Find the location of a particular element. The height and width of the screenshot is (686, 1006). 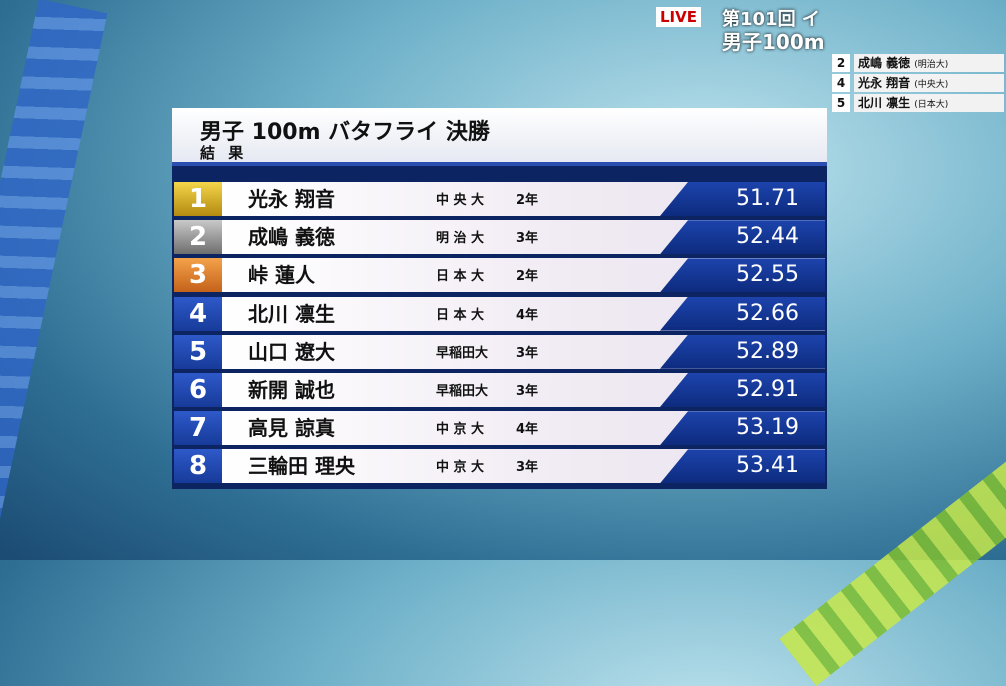

corner-row: 2 成嶋 義徳 (明治大) is located at coordinates (918, 63).